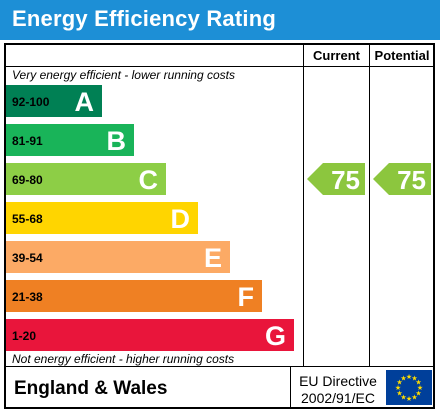  What do you see at coordinates (91, 388) in the screenshot?
I see `region-label: England & Wales` at bounding box center [91, 388].